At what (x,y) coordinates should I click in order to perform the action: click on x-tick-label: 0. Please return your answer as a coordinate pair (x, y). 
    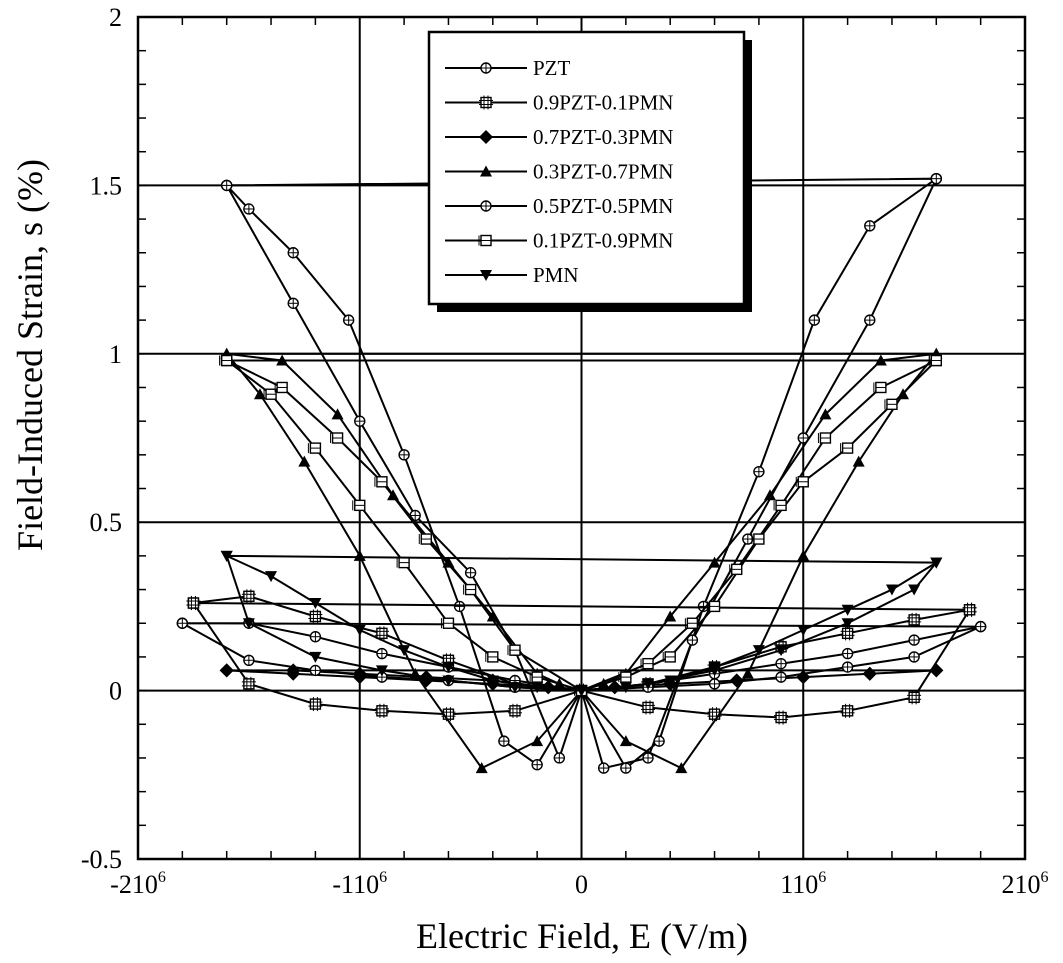
    Looking at the image, I should click on (581, 884).